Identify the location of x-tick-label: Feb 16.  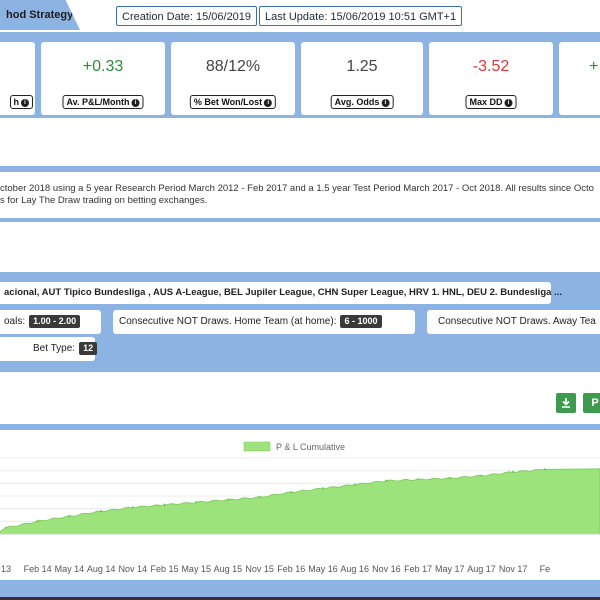
(291, 569).